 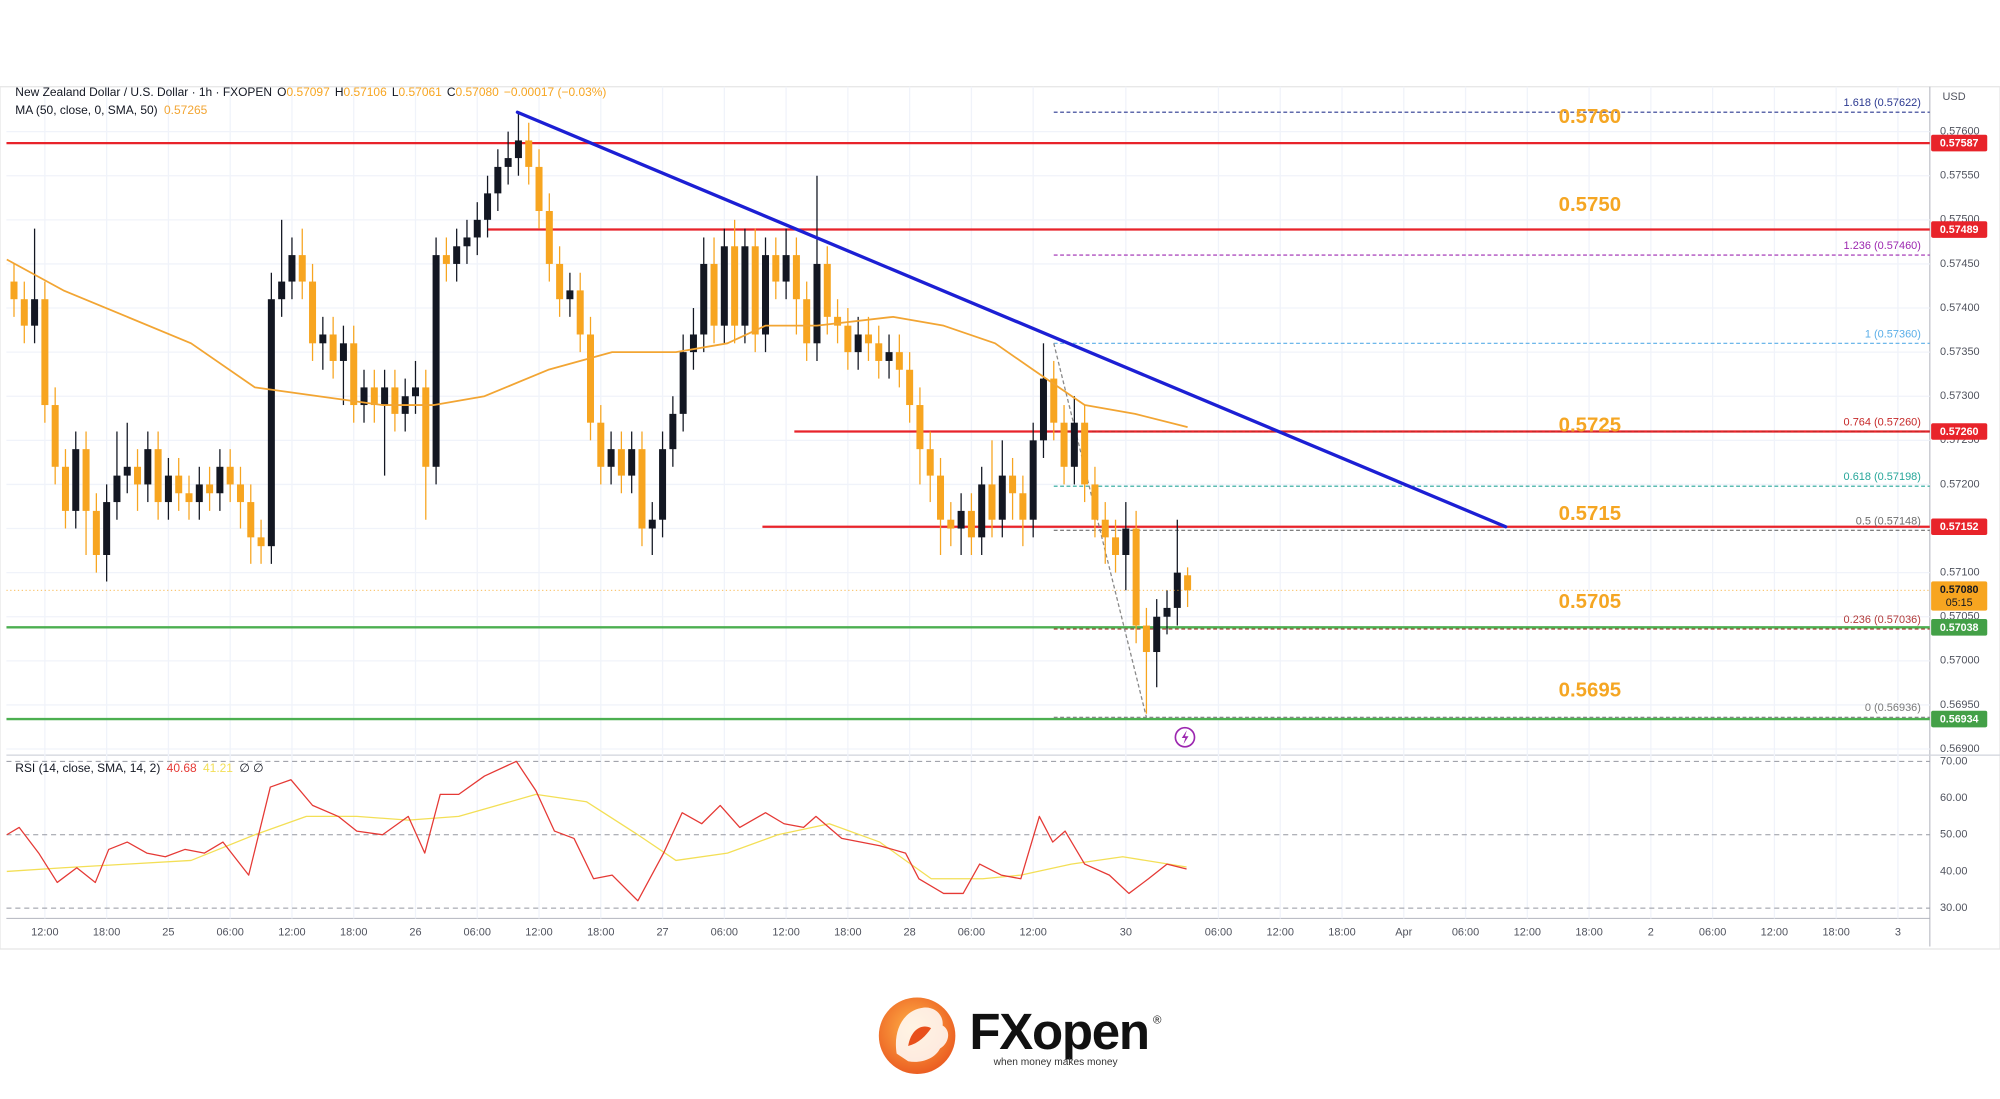 I want to click on fib-label: 1.618 (0.57622), so click(x=1882, y=103).